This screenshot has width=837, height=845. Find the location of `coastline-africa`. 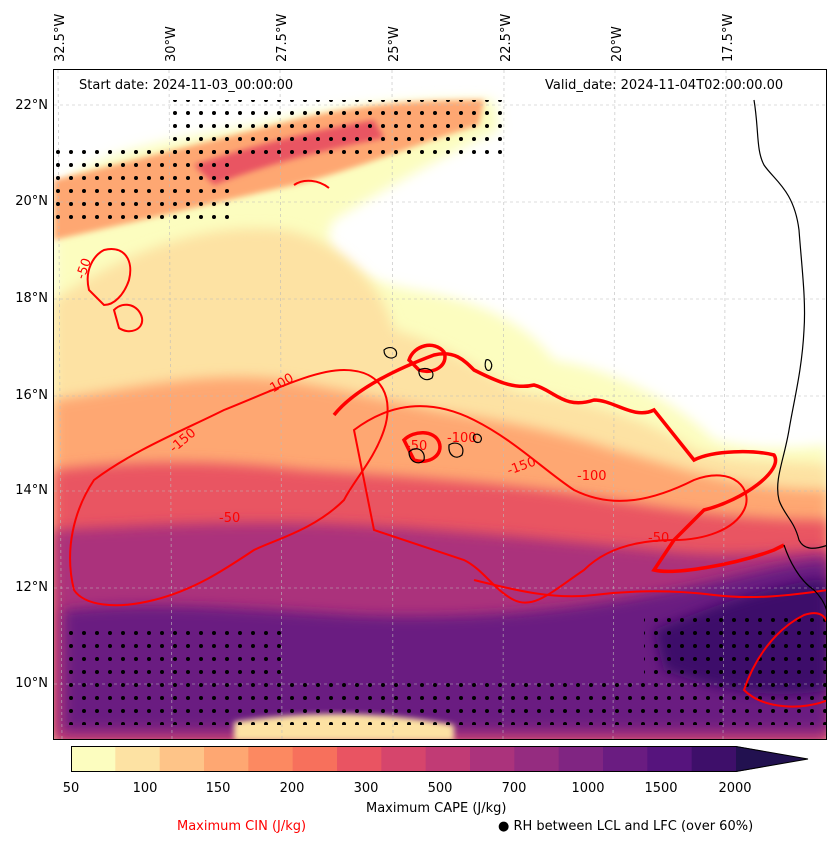

coastline-africa is located at coordinates (789, 324).